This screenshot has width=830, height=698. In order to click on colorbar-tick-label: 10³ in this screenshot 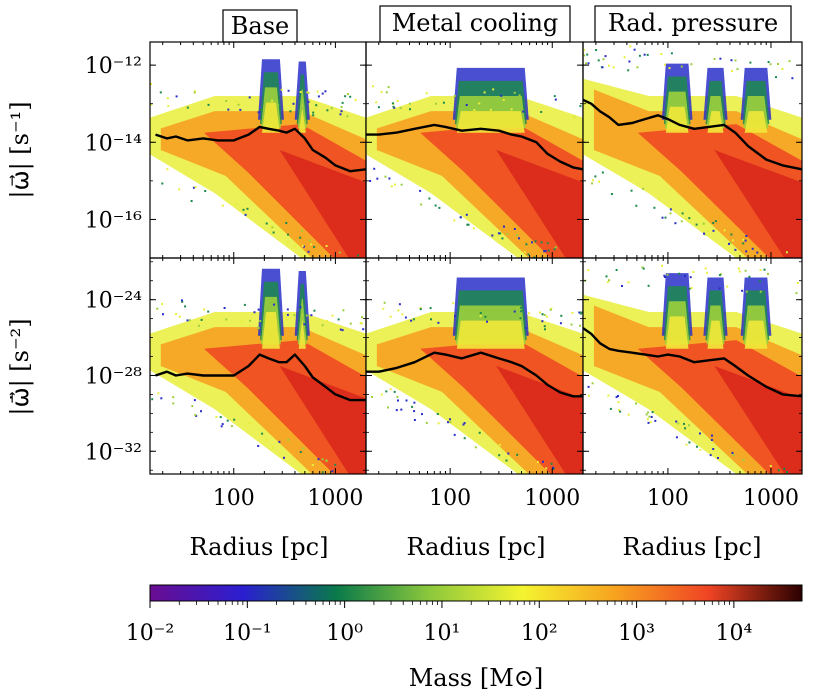, I will do `click(636, 633)`.